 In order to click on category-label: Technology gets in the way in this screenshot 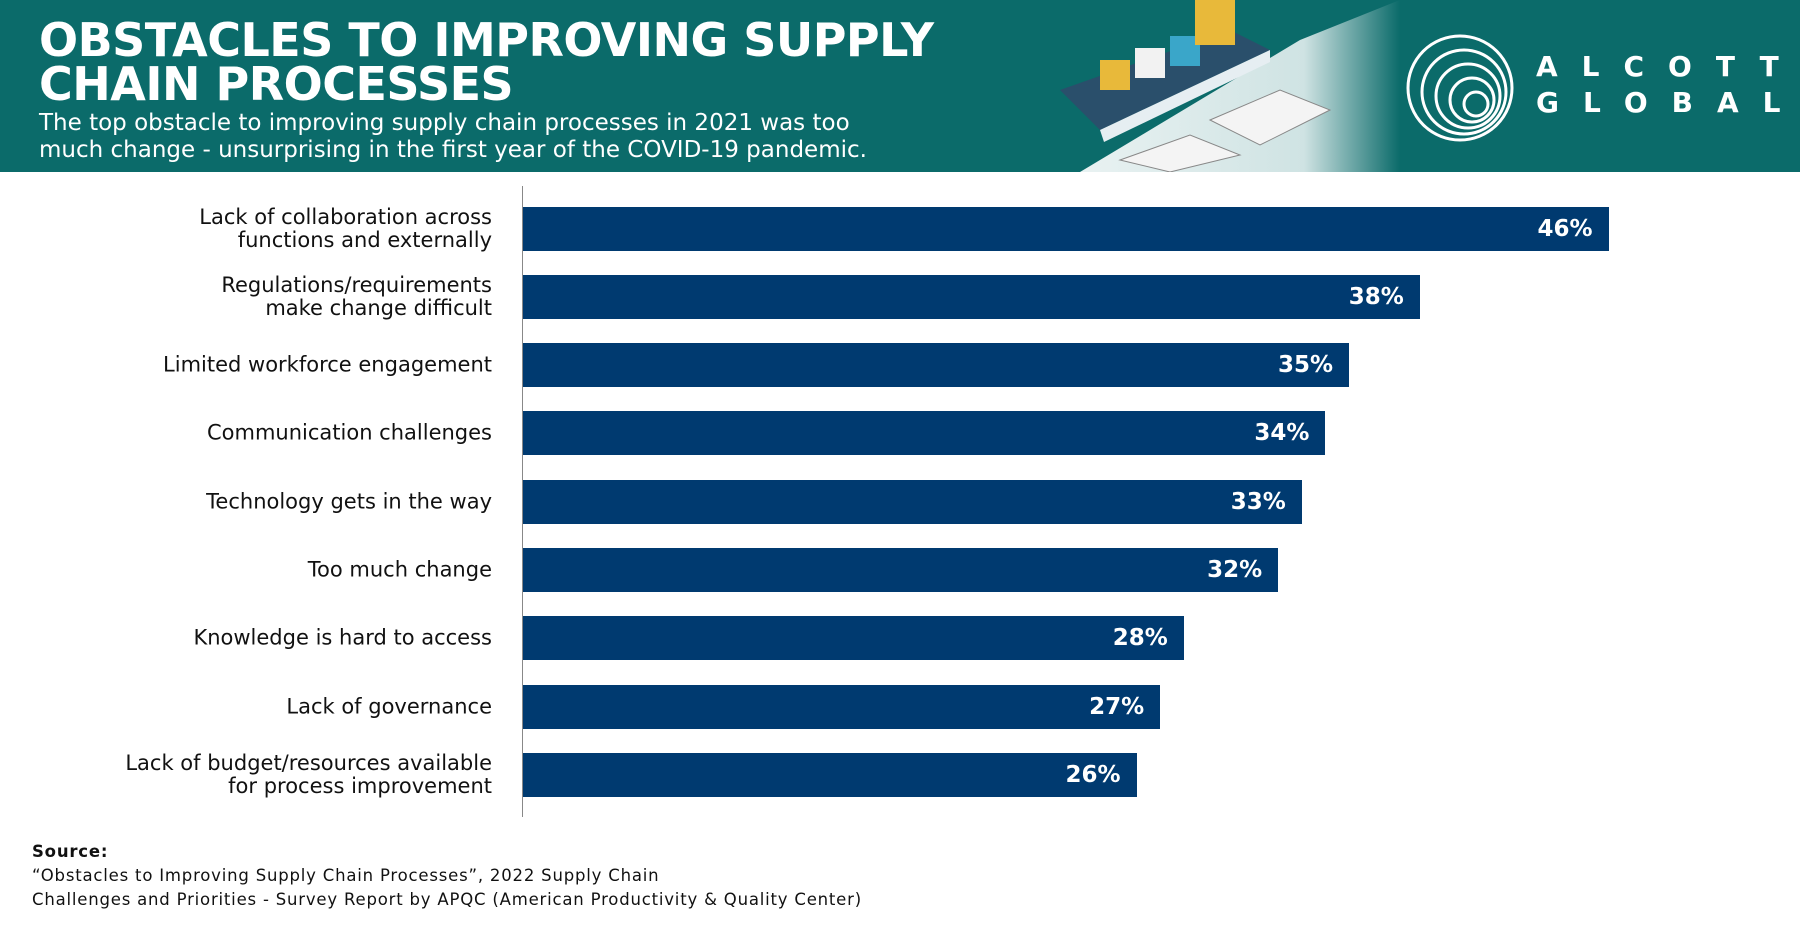, I will do `click(349, 501)`.